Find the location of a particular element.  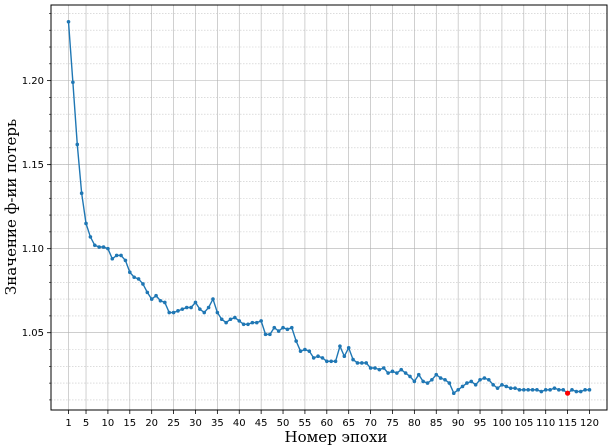

x-tick-label: 80 is located at coordinates (414, 423).